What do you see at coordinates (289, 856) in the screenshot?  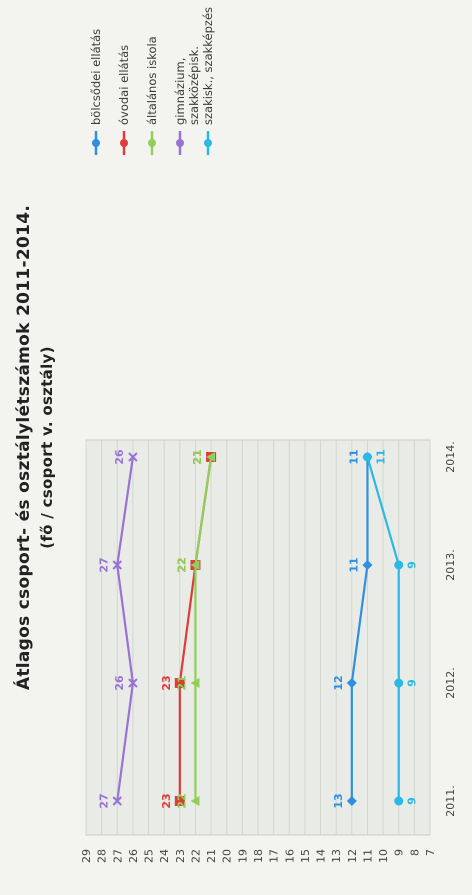 I see `y-tick-label: 16` at bounding box center [289, 856].